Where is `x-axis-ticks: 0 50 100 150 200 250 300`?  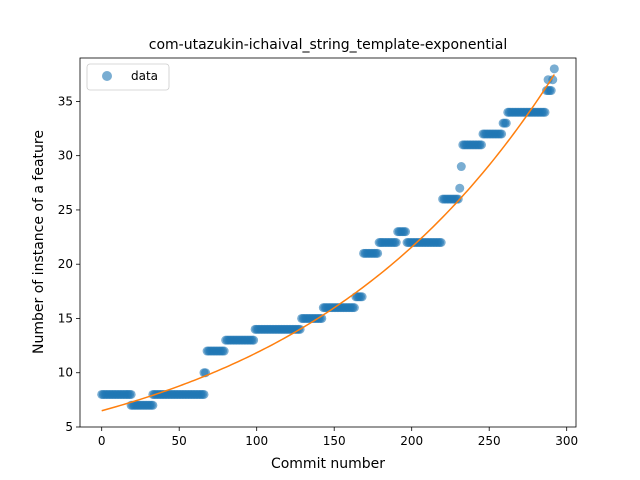
x-axis-ticks: 0 50 100 150 200 250 300 is located at coordinates (338, 437).